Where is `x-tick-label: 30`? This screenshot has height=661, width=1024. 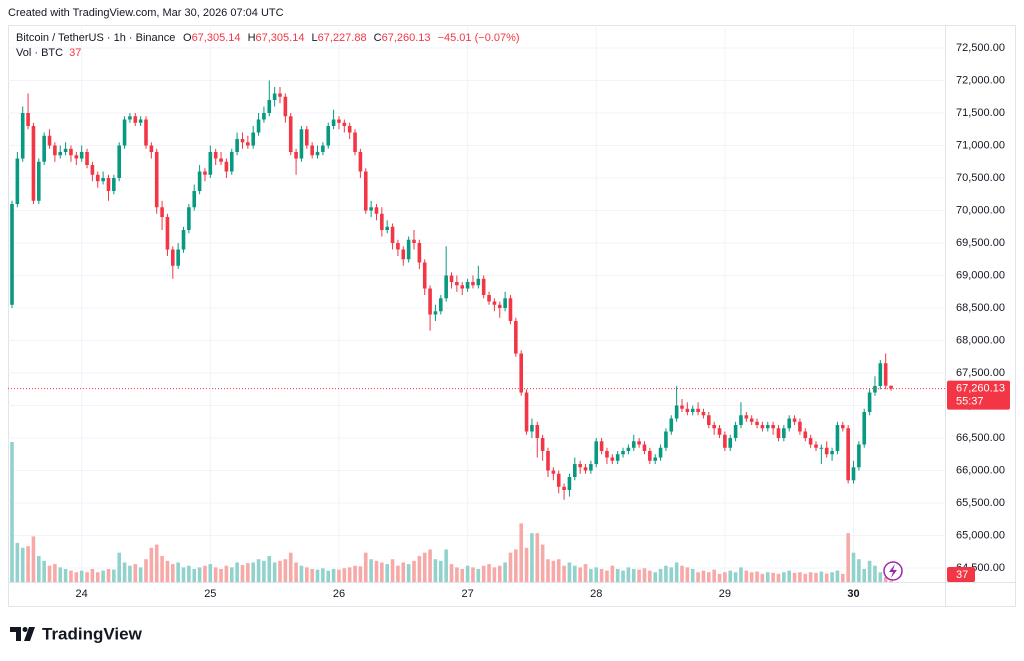
x-tick-label: 30 is located at coordinates (853, 594).